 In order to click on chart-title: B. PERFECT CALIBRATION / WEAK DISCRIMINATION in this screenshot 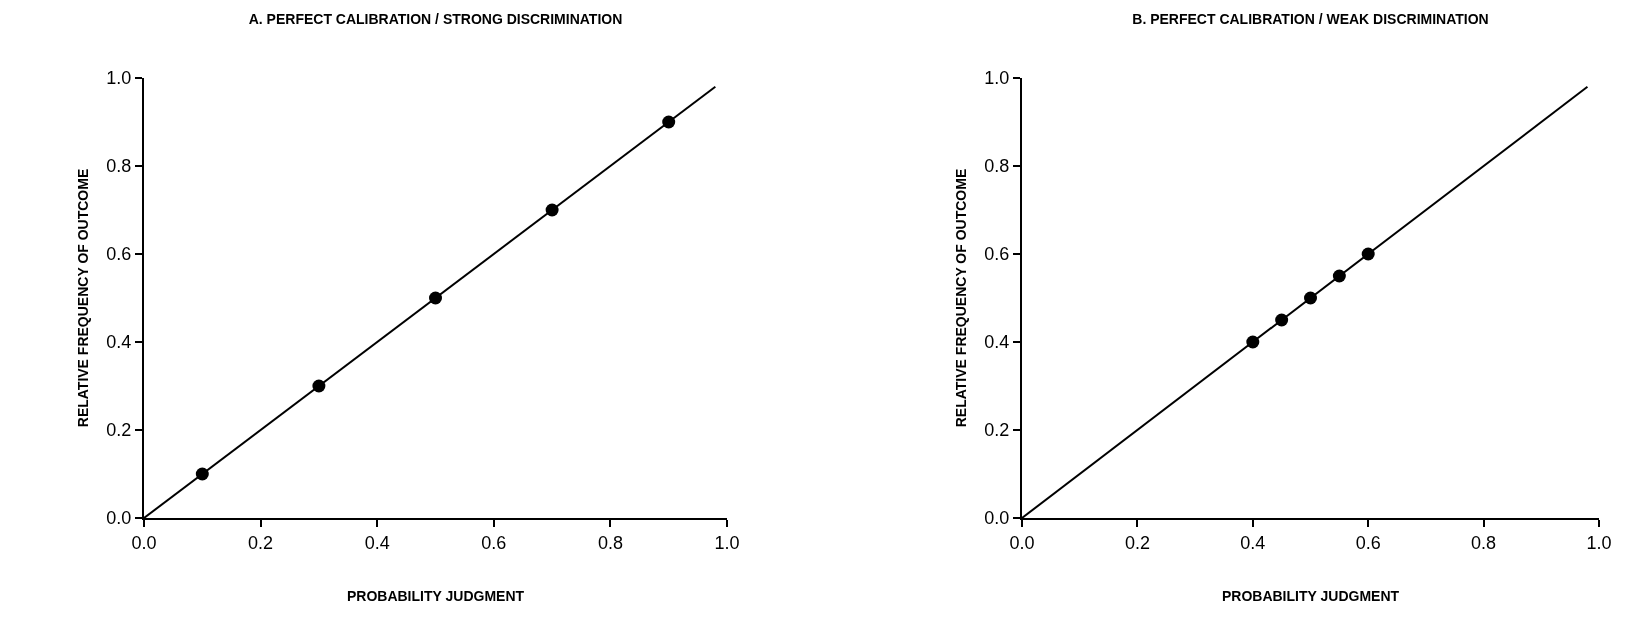, I will do `click(1310, 18)`.